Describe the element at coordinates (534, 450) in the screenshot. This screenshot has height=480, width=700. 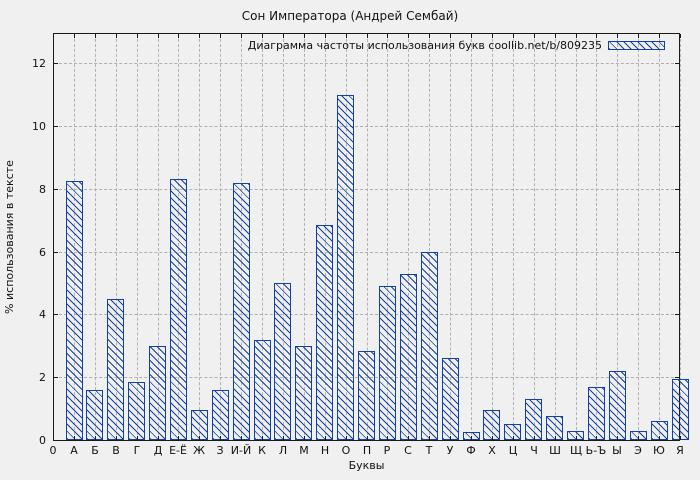
I see `x-tick-label: Ч` at that location.